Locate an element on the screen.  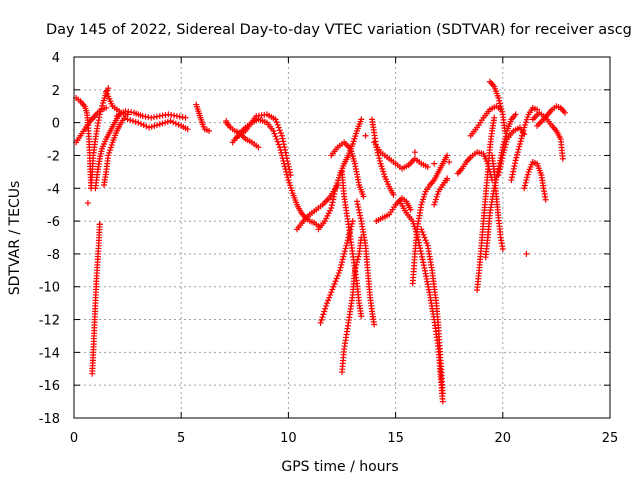
y-tick-label: -6 is located at coordinates (53, 222).